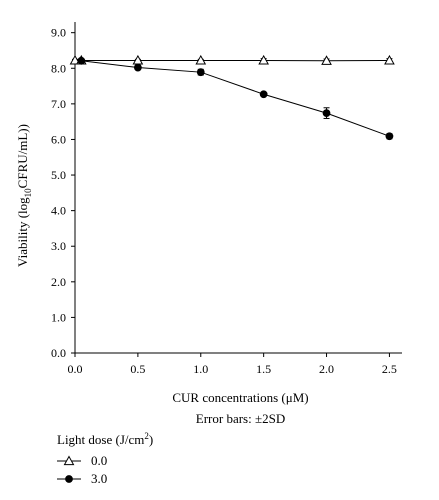 The width and height of the screenshot is (439, 500). What do you see at coordinates (240, 418) in the screenshot?
I see `error-bars-note: Error bars: ±2SD` at bounding box center [240, 418].